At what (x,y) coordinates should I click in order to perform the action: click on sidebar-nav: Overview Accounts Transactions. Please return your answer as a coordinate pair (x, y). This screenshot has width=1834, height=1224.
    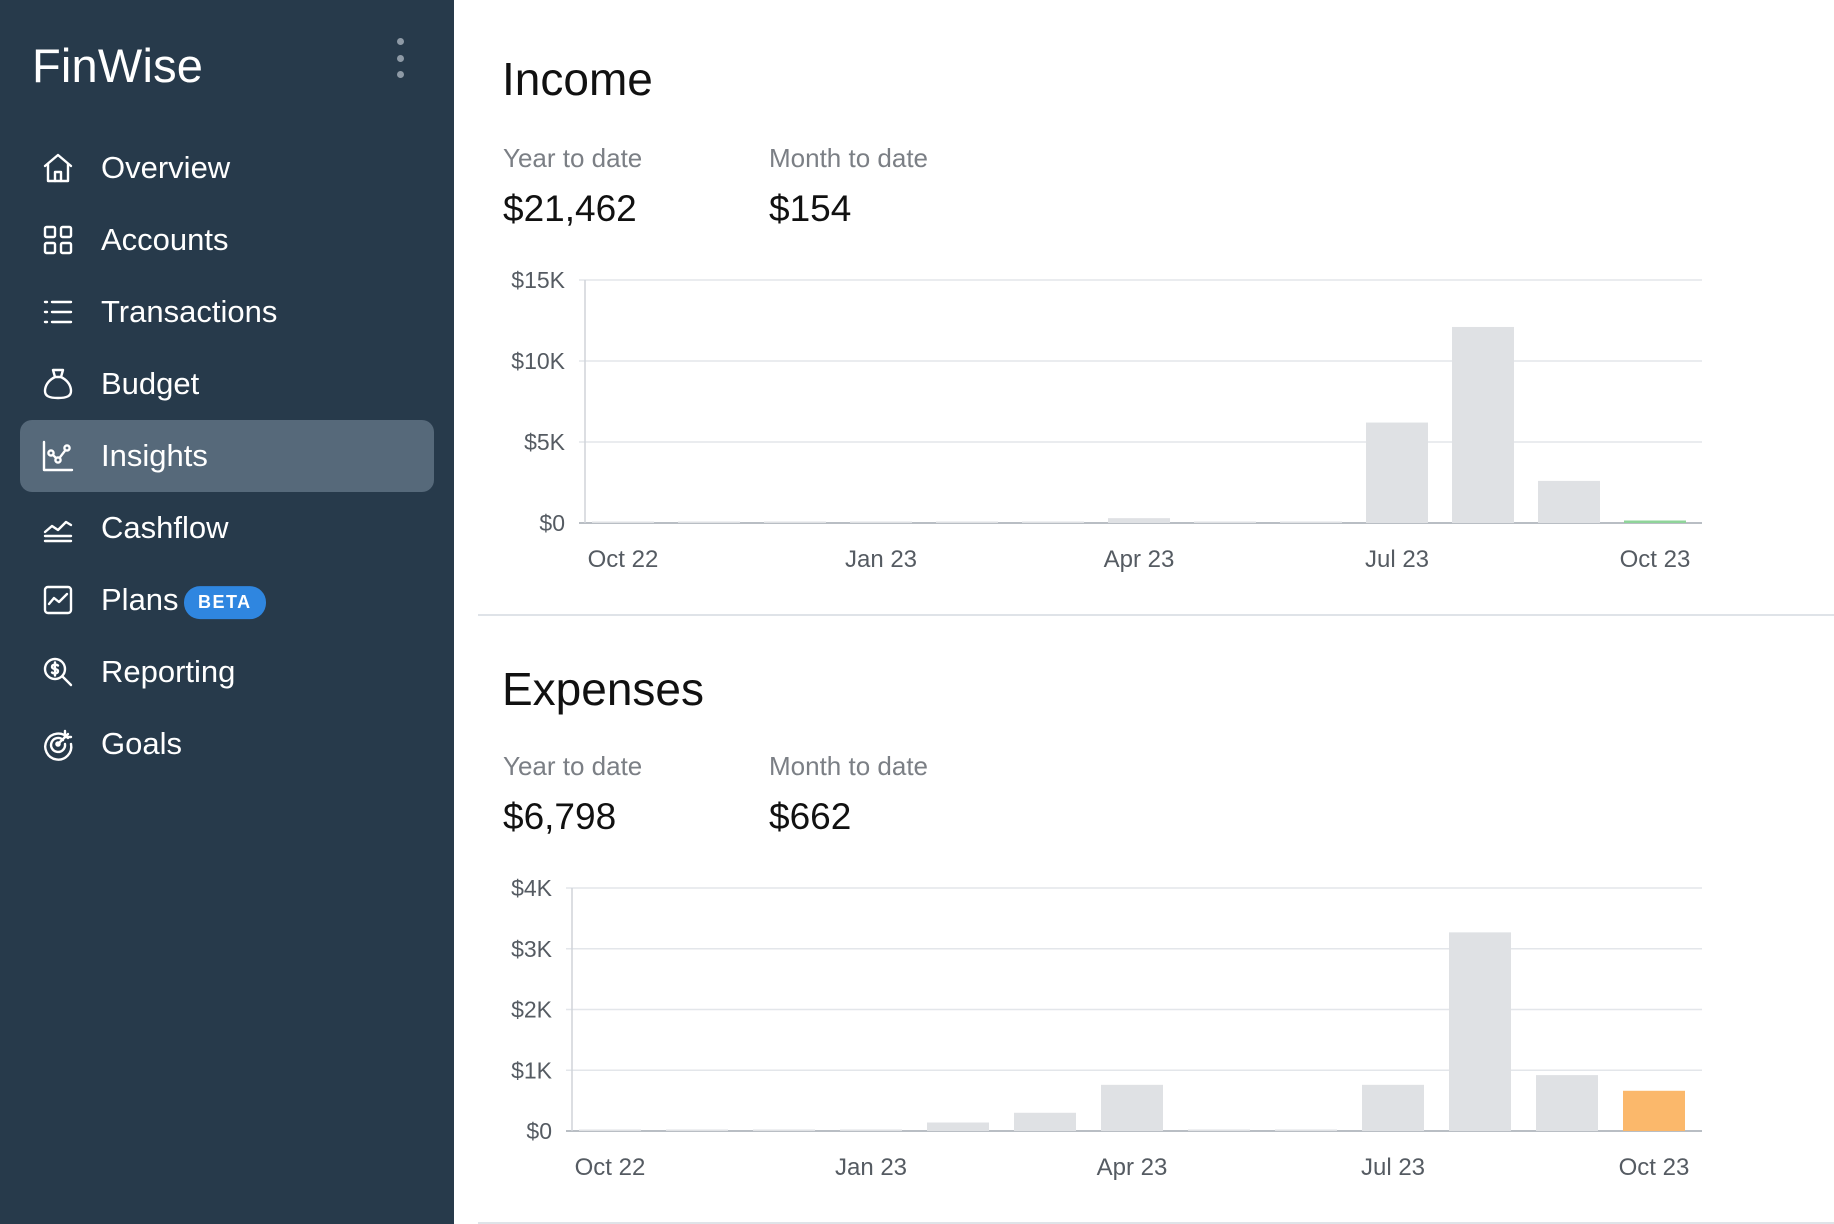
    Looking at the image, I should click on (227, 456).